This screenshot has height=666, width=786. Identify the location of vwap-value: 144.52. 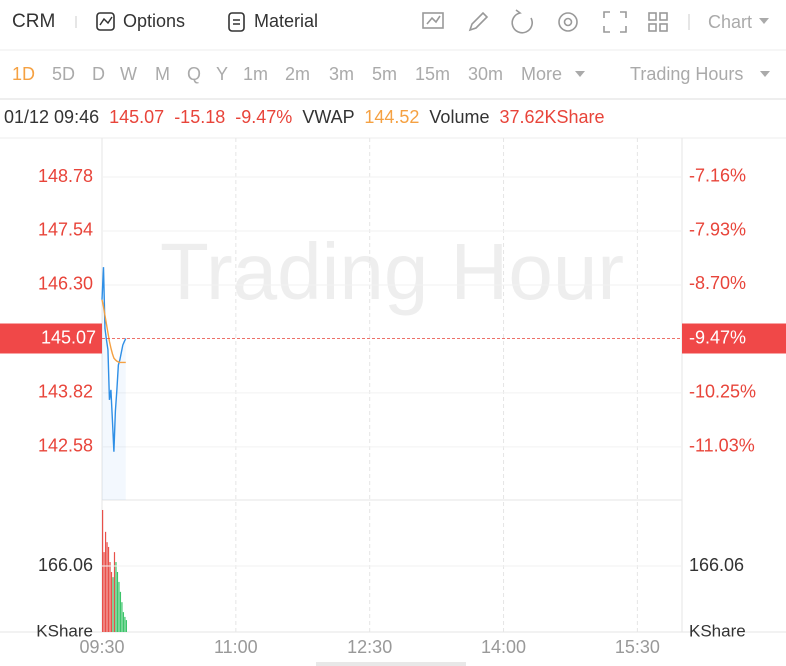
(391, 117).